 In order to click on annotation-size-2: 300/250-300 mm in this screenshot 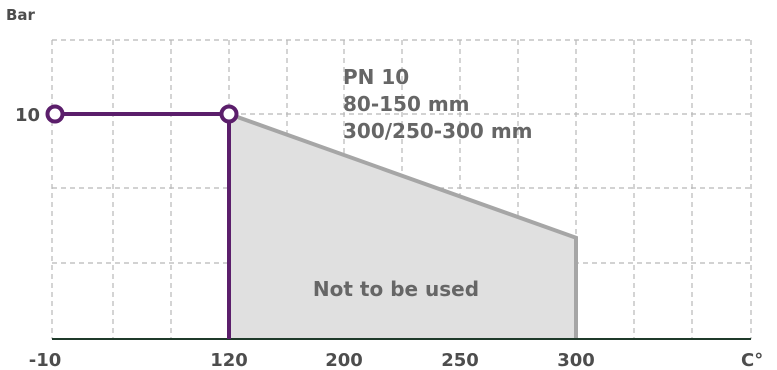, I will do `click(438, 131)`.